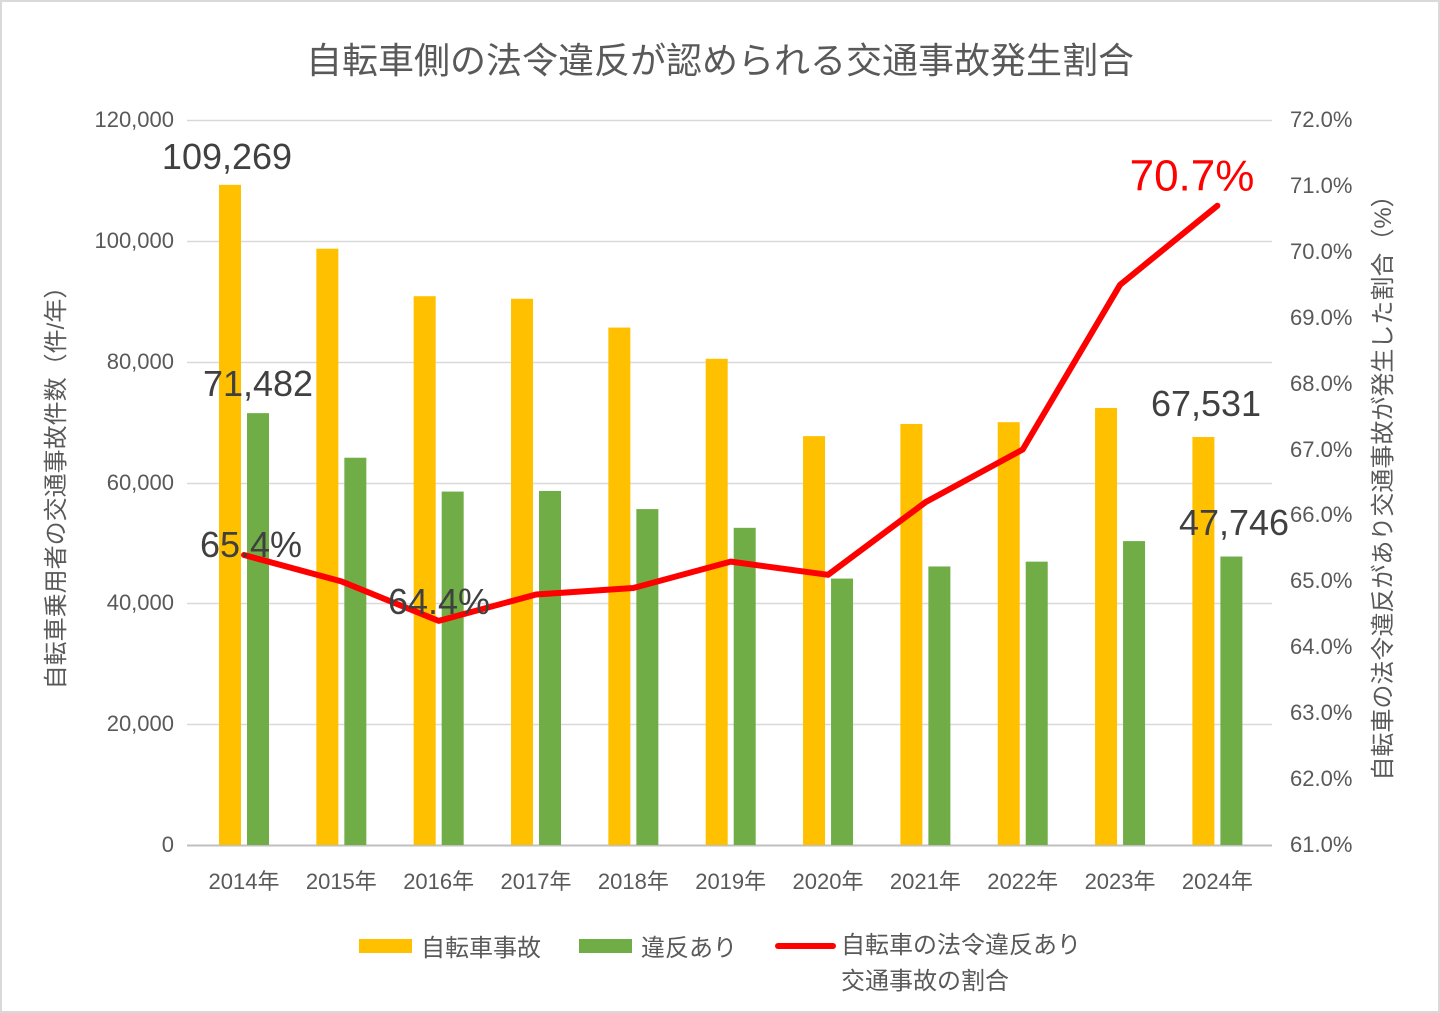 The image size is (1440, 1013). What do you see at coordinates (227, 157) in the screenshot?
I see `data-label-109,269: 109,269` at bounding box center [227, 157].